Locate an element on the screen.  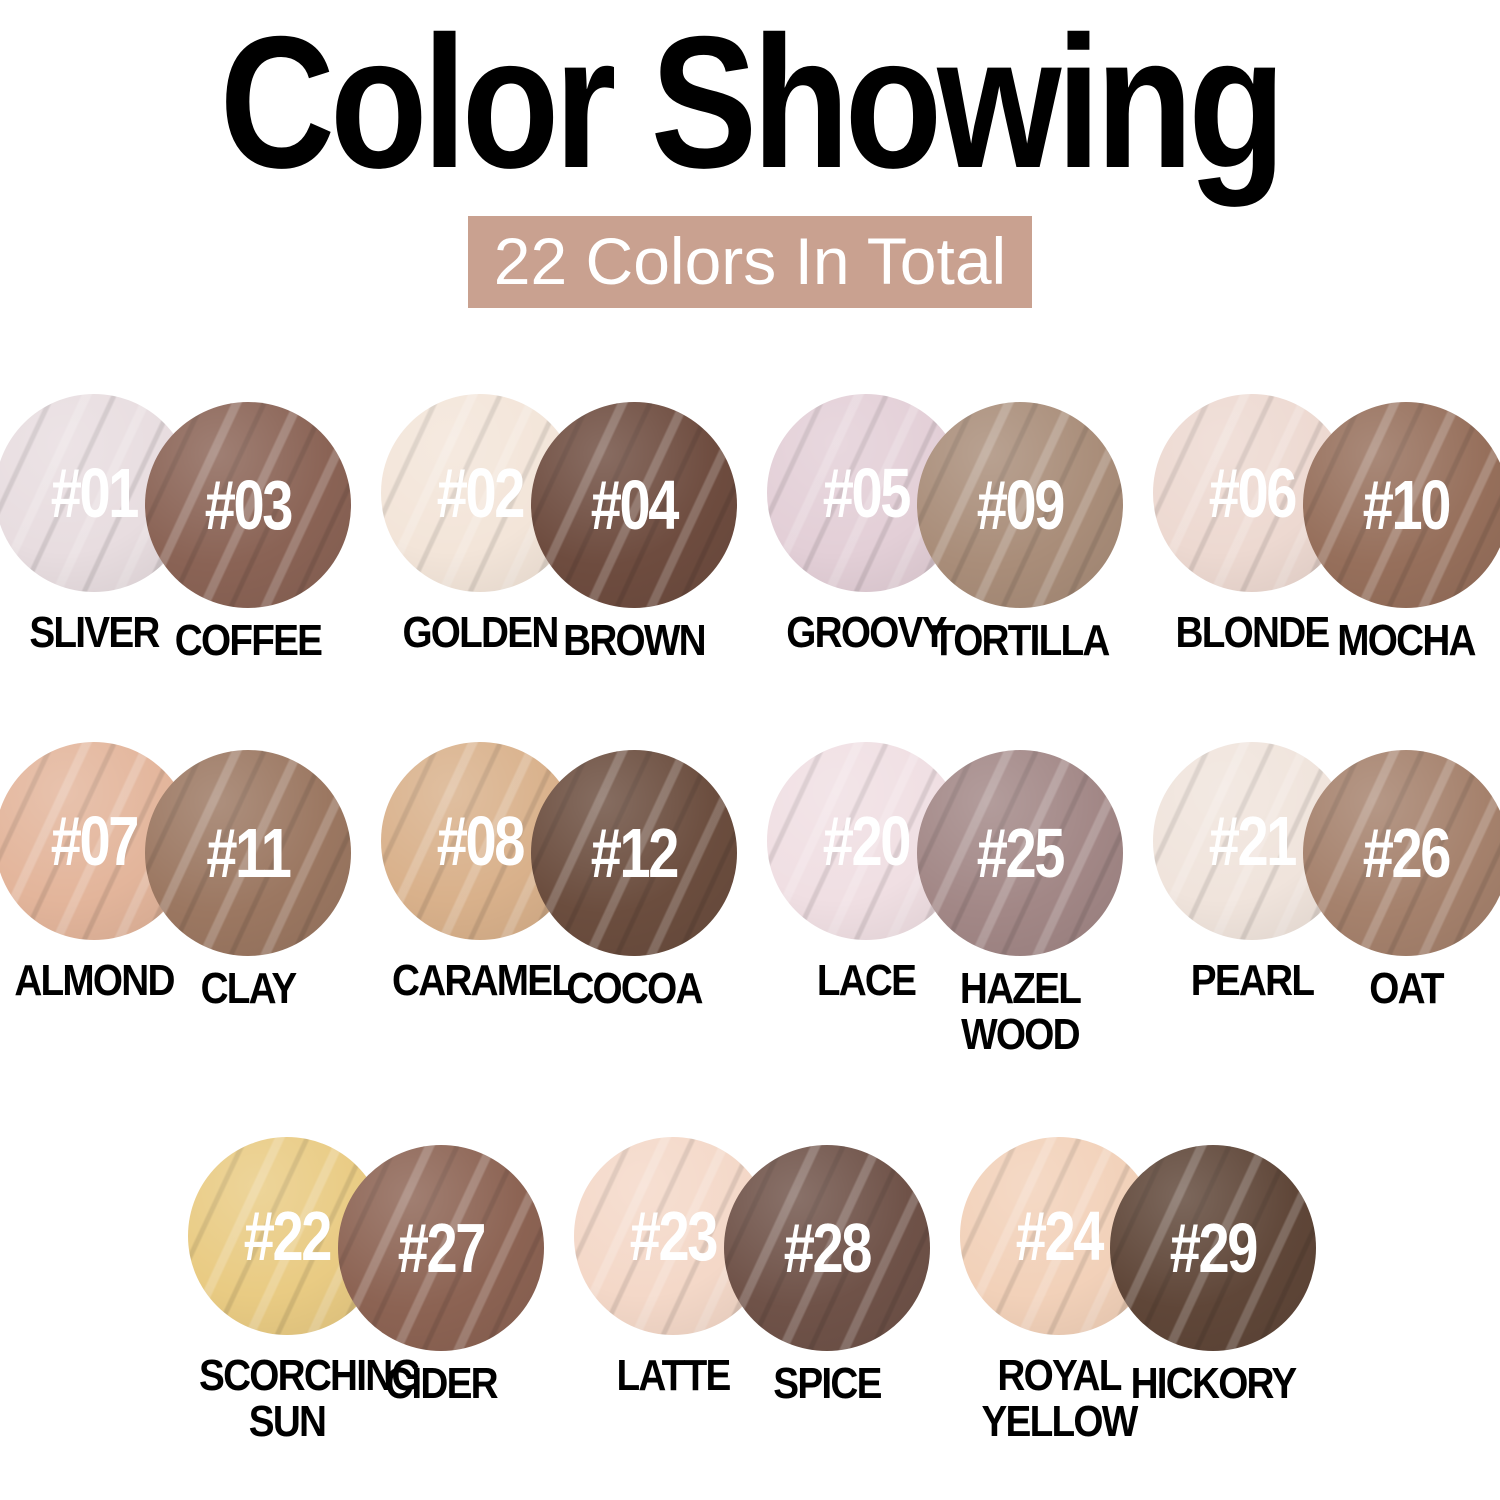
swatch-circle: #26 is located at coordinates (1401, 853).